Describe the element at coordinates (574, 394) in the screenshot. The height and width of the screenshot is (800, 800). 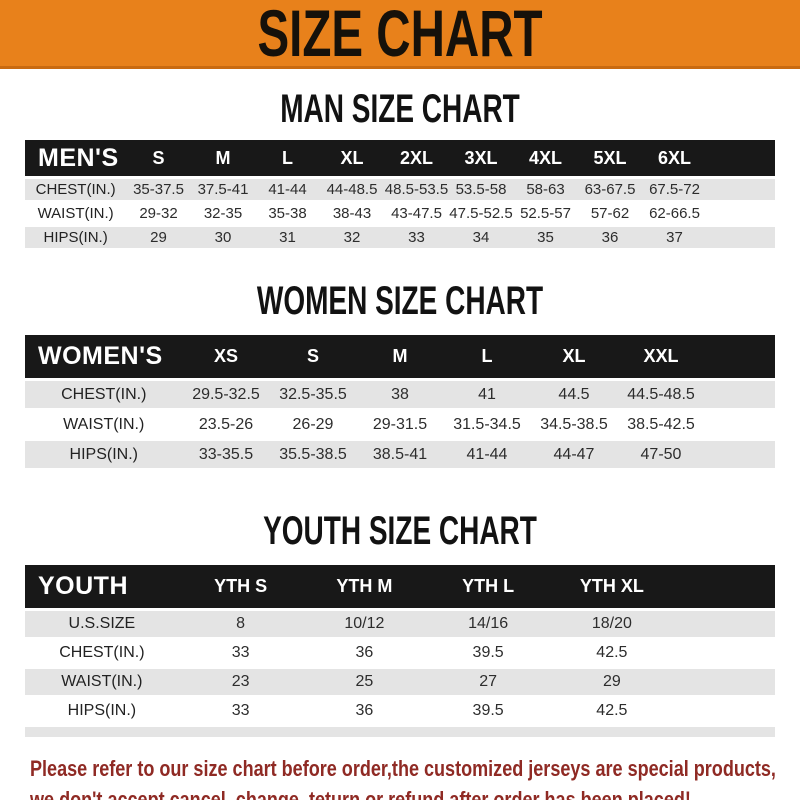
I see `size-value-cell: 44.5` at that location.